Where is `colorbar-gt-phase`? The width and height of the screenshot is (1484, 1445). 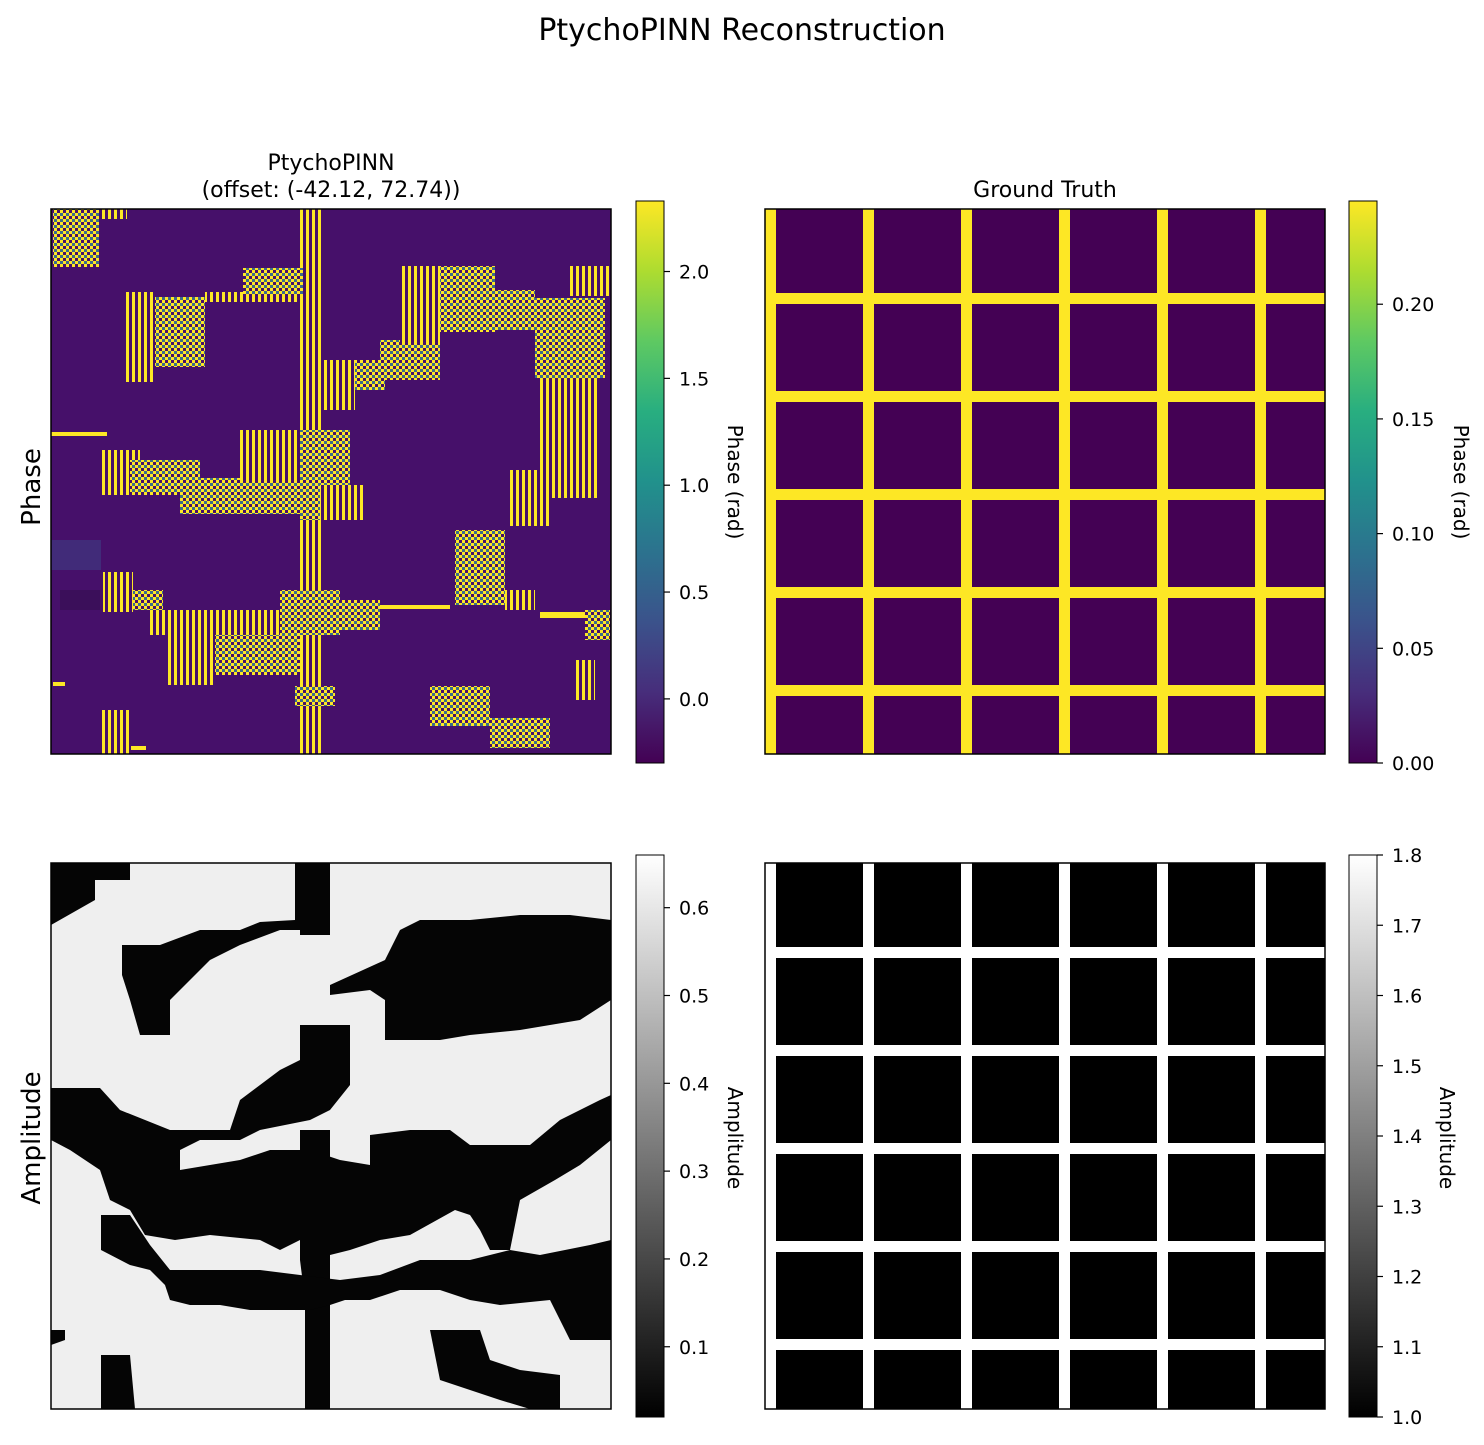 colorbar-gt-phase is located at coordinates (1363, 482).